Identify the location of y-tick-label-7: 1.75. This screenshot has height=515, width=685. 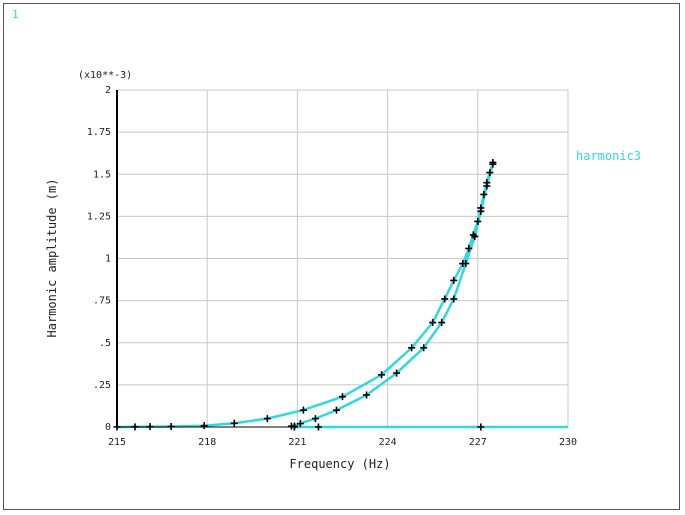
(99, 132).